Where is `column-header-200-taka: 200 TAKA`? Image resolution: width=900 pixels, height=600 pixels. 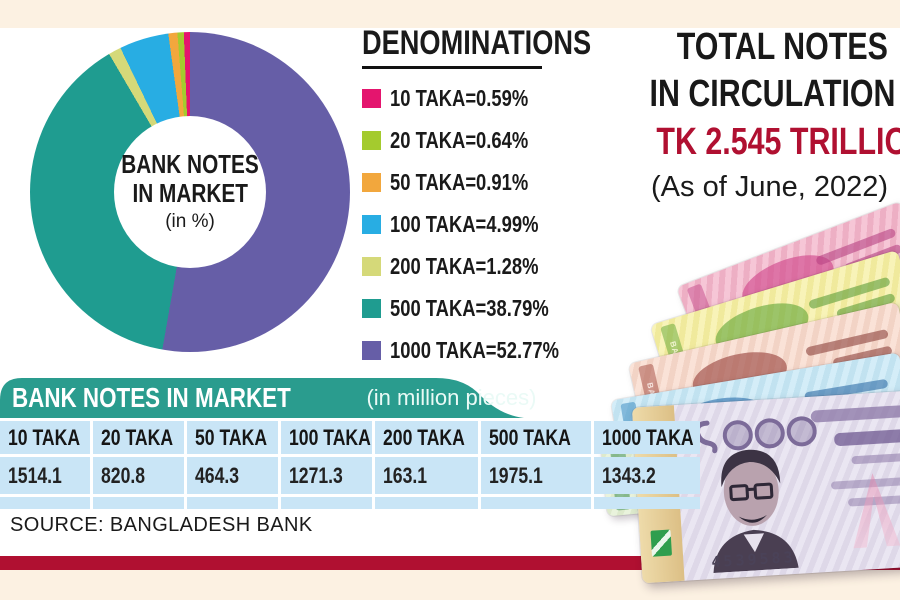
column-header-200-taka: 200 TAKA is located at coordinates (426, 437).